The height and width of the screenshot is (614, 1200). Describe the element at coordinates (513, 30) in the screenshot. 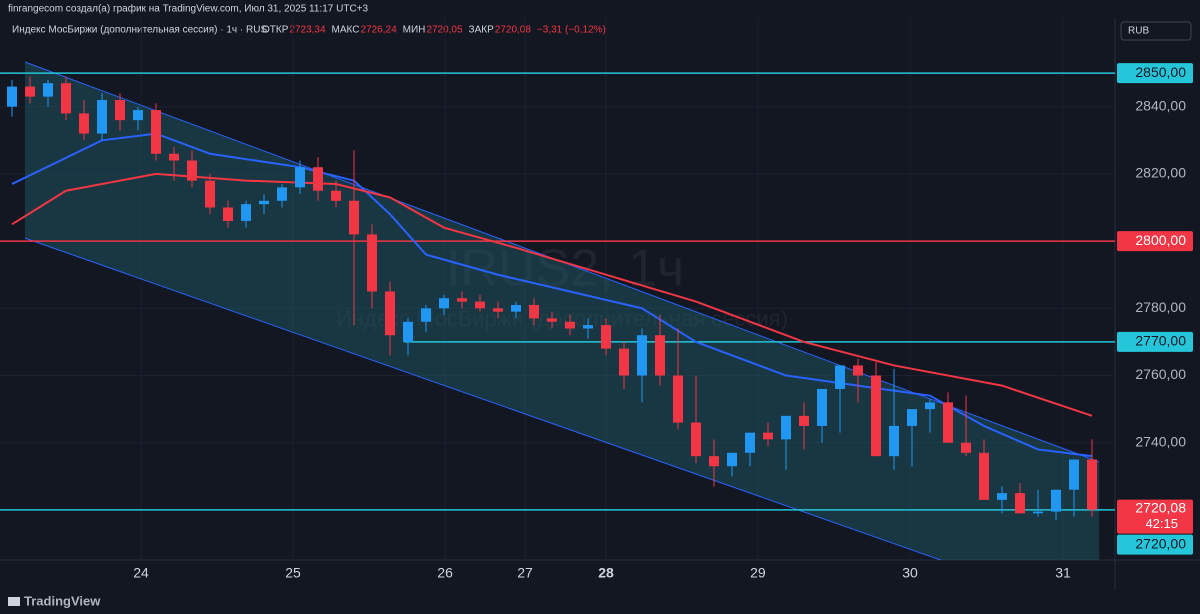

I see `legend-value: 2720,08` at that location.